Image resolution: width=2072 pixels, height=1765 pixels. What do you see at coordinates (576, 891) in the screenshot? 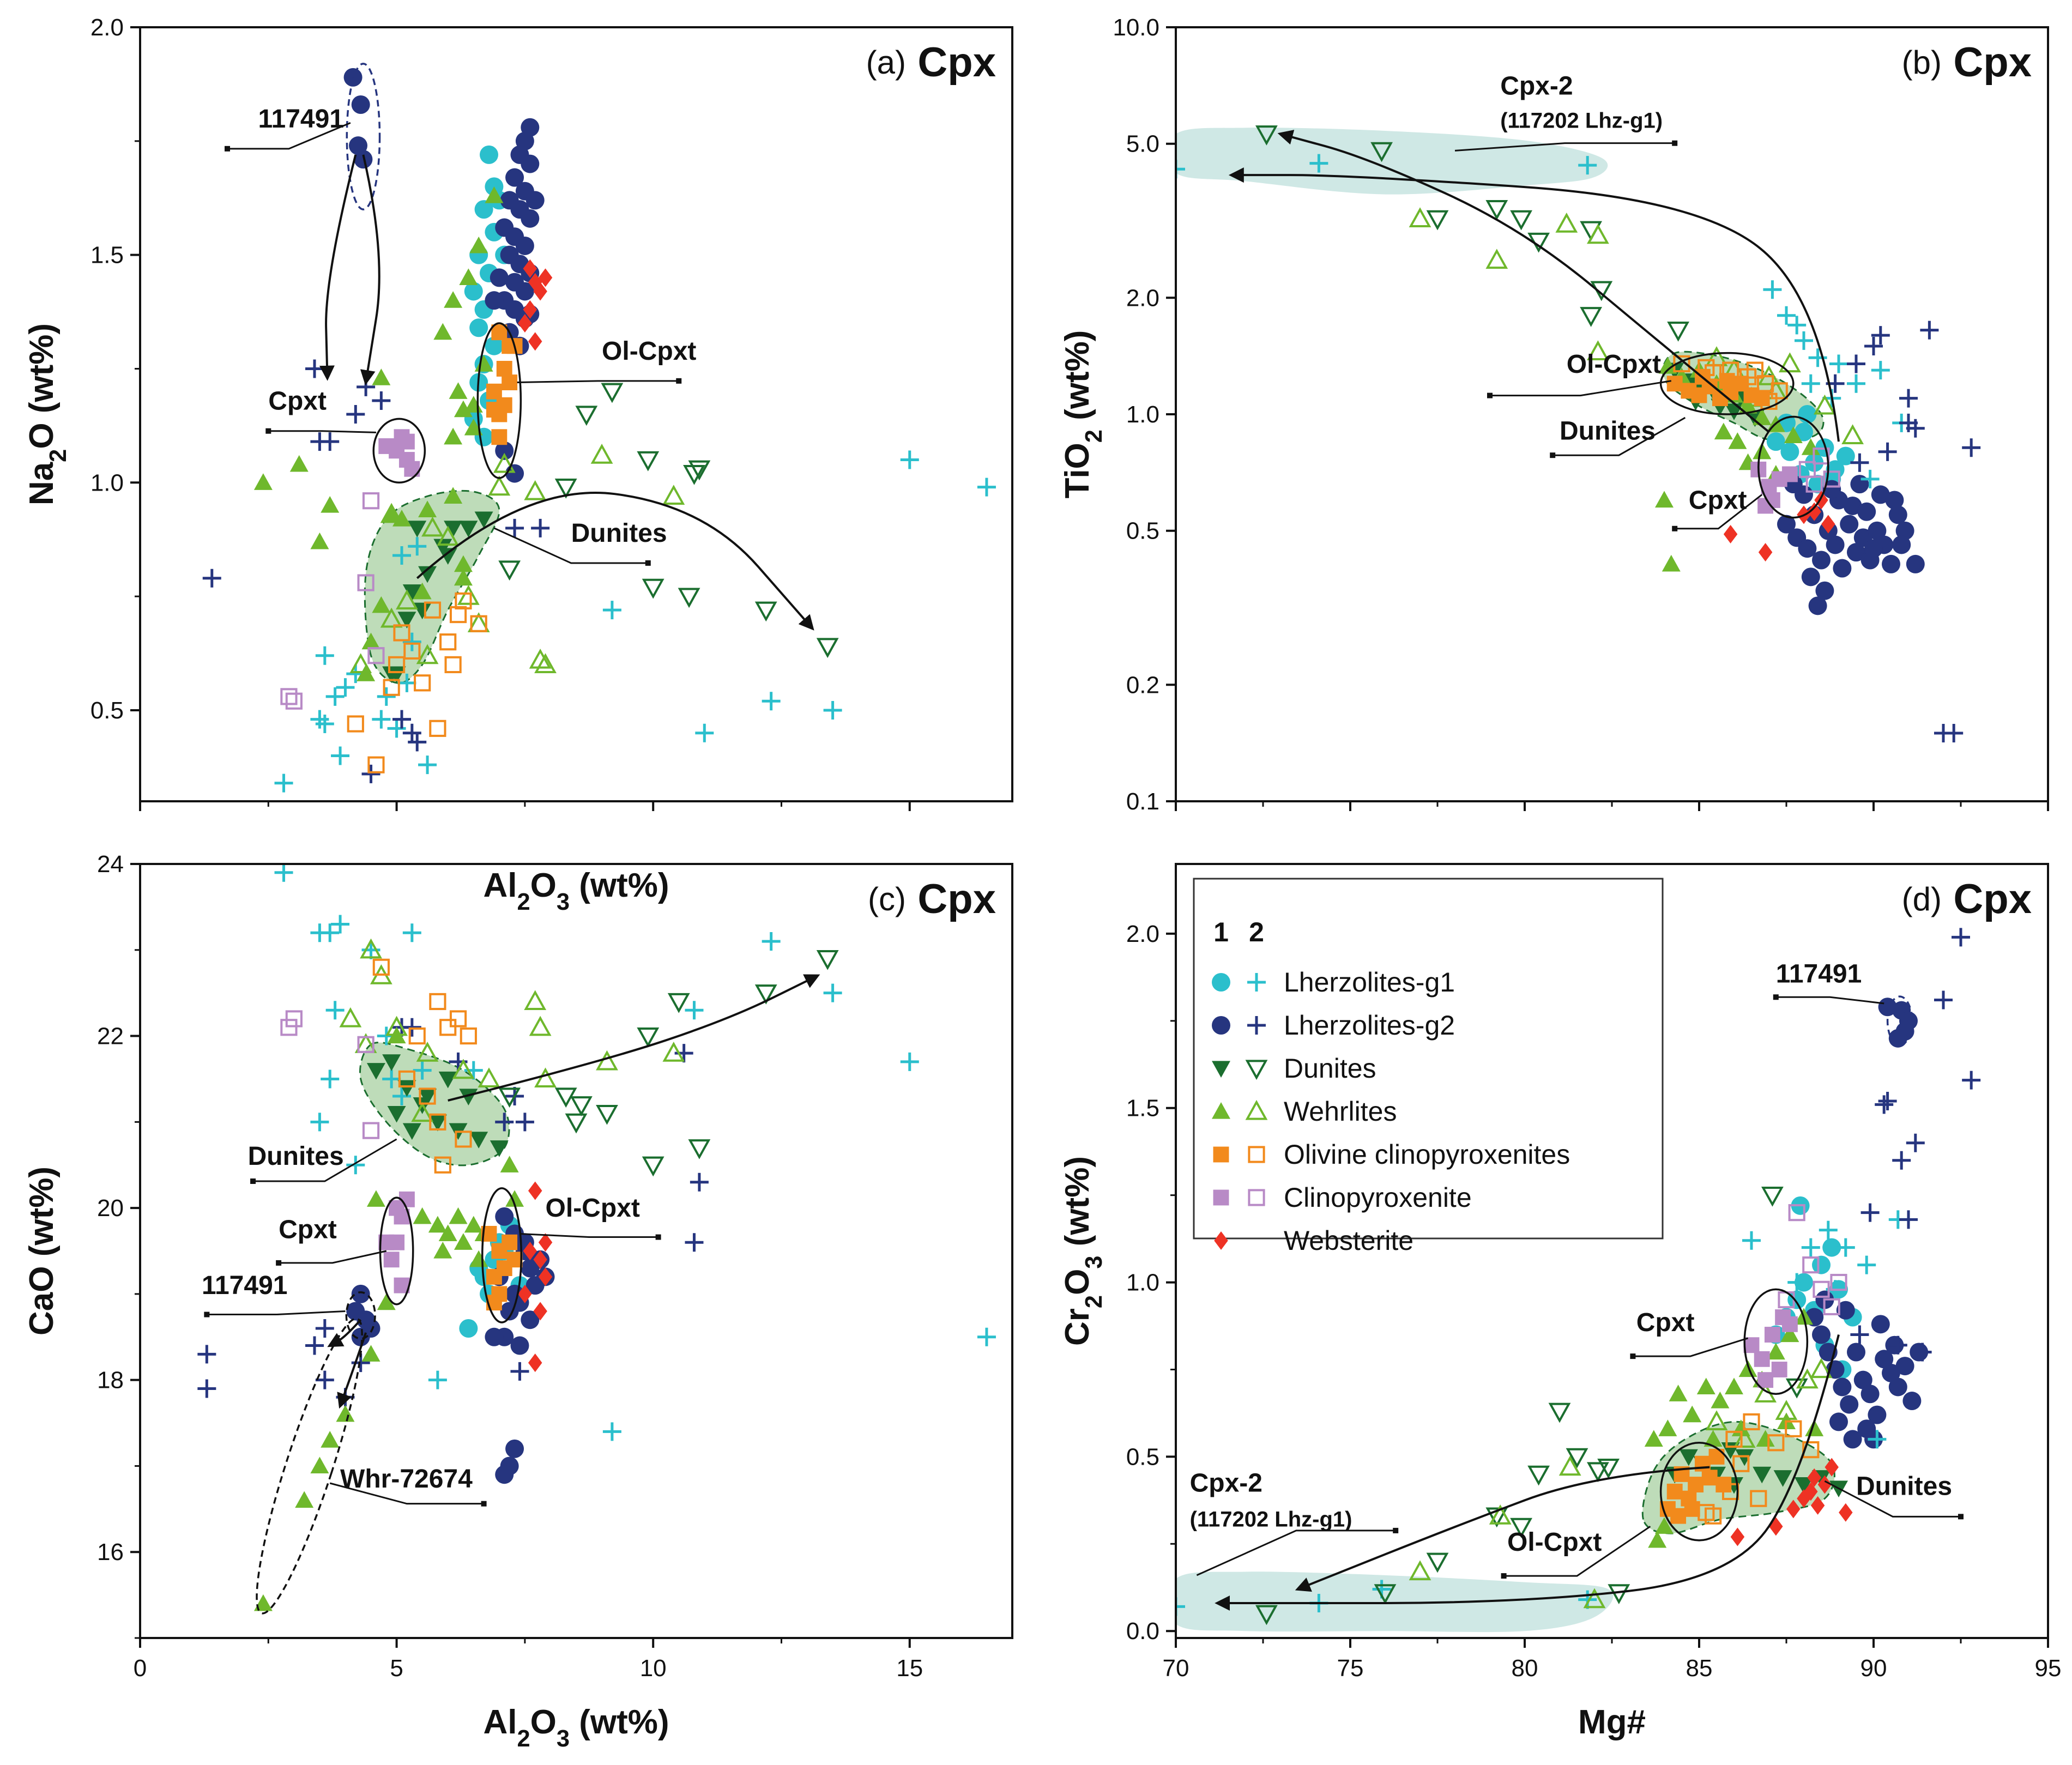
I see `x-axis-title-a: Al2O3 (wt%)` at bounding box center [576, 891].